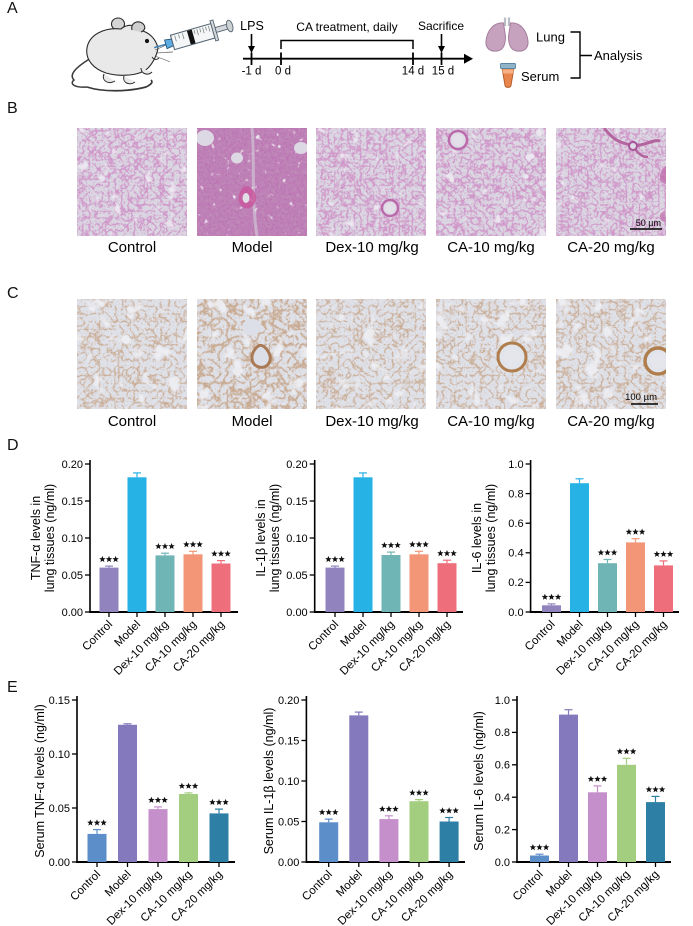 This screenshot has width=693, height=926. What do you see at coordinates (648, 223) in the screenshot?
I see `svg-text: 50 µm` at bounding box center [648, 223].